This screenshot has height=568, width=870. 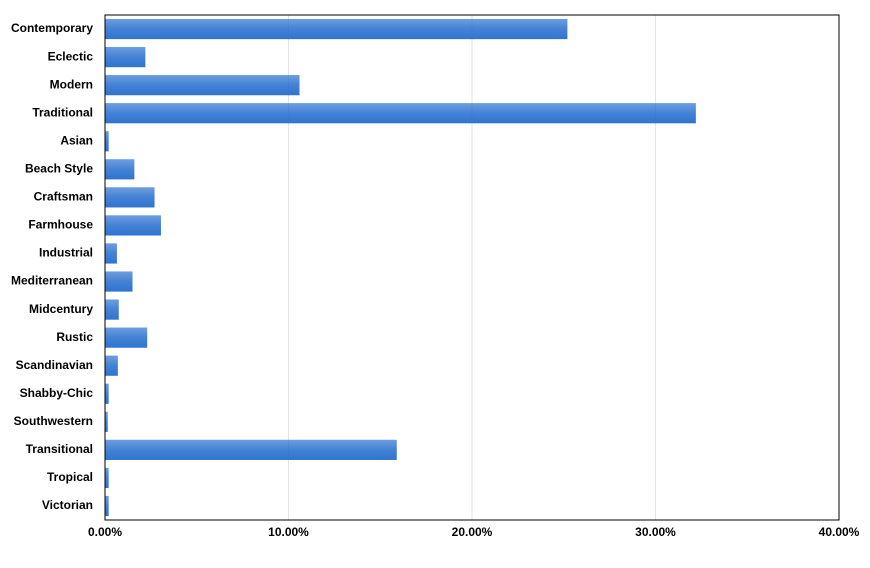 I want to click on y-tick-label: Craftsman, so click(x=63, y=197).